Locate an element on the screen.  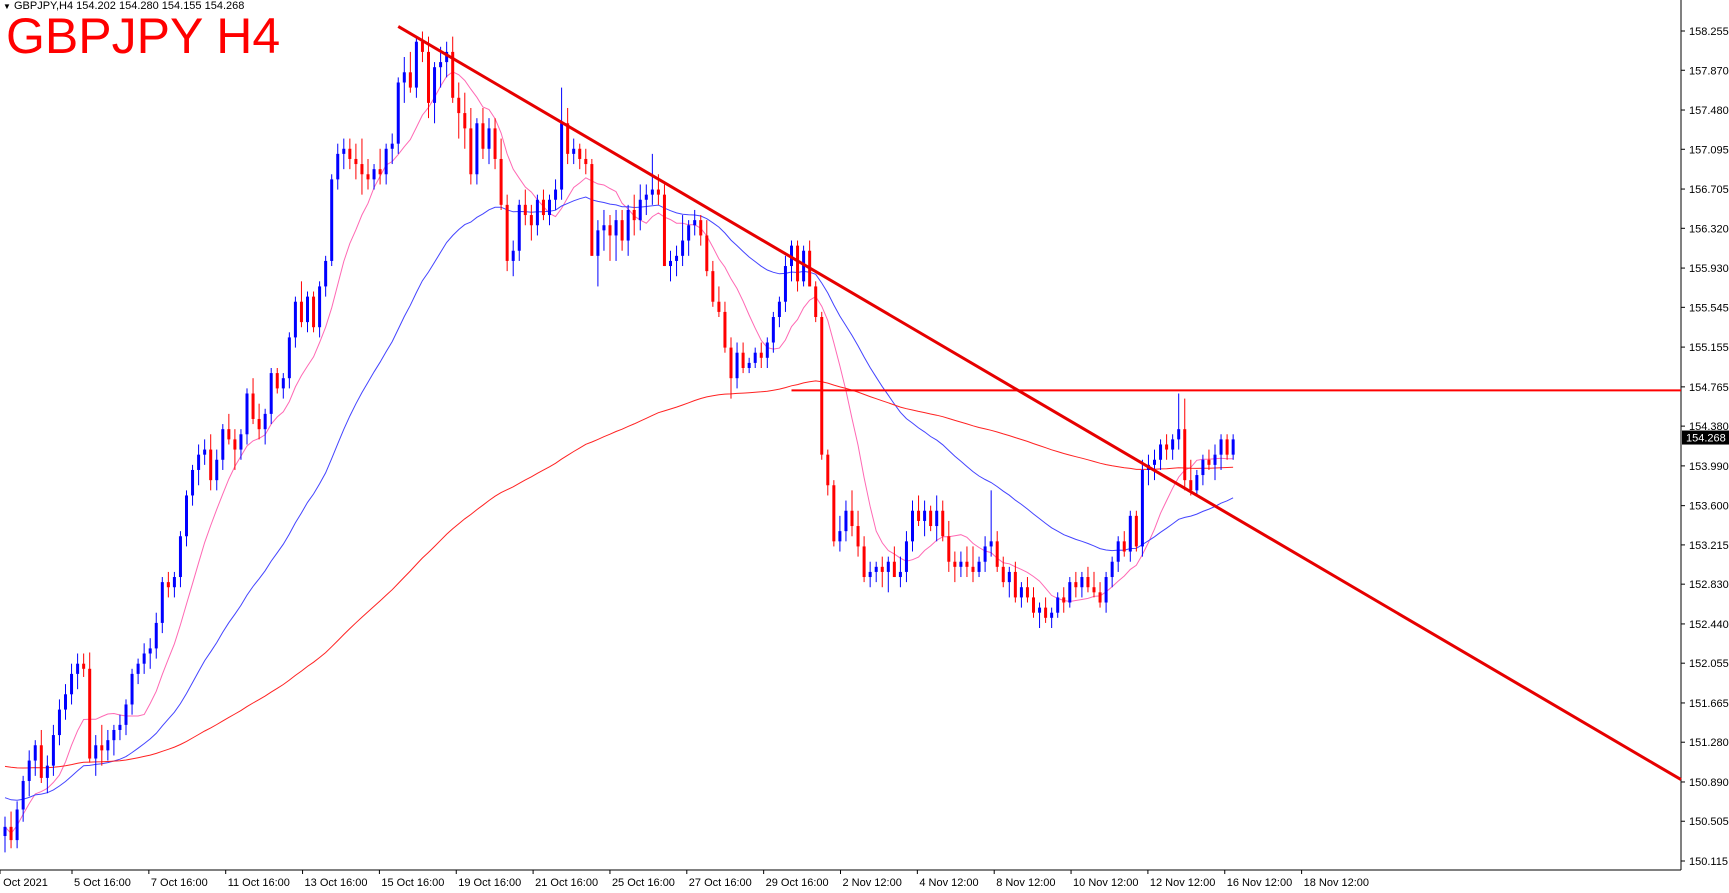
y-tick-label: 150.115 is located at coordinates (1708, 862).